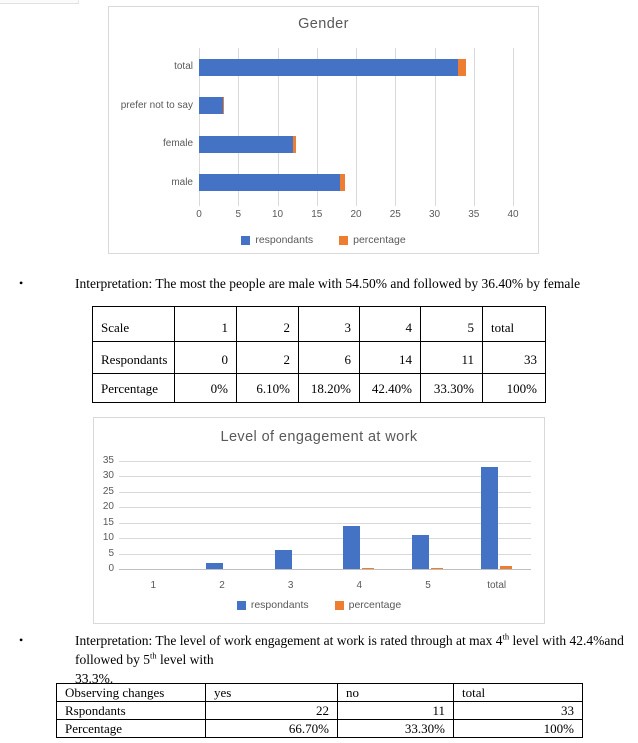 This screenshot has width=638, height=743. I want to click on x-axis-tick-label: 20, so click(356, 214).